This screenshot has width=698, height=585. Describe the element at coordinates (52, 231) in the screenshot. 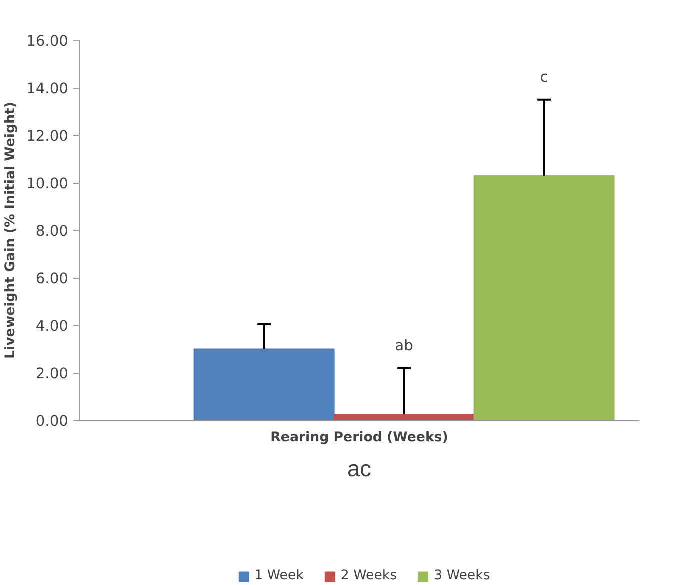

I see `y-tick-label: 8.00` at that location.